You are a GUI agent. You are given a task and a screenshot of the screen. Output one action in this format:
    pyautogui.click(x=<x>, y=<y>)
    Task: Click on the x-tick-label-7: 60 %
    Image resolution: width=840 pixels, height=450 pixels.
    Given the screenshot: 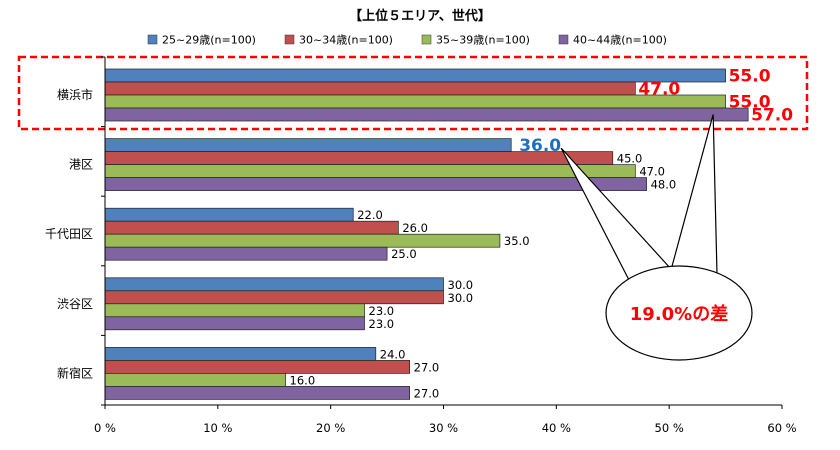 What is the action you would take?
    pyautogui.click(x=781, y=428)
    